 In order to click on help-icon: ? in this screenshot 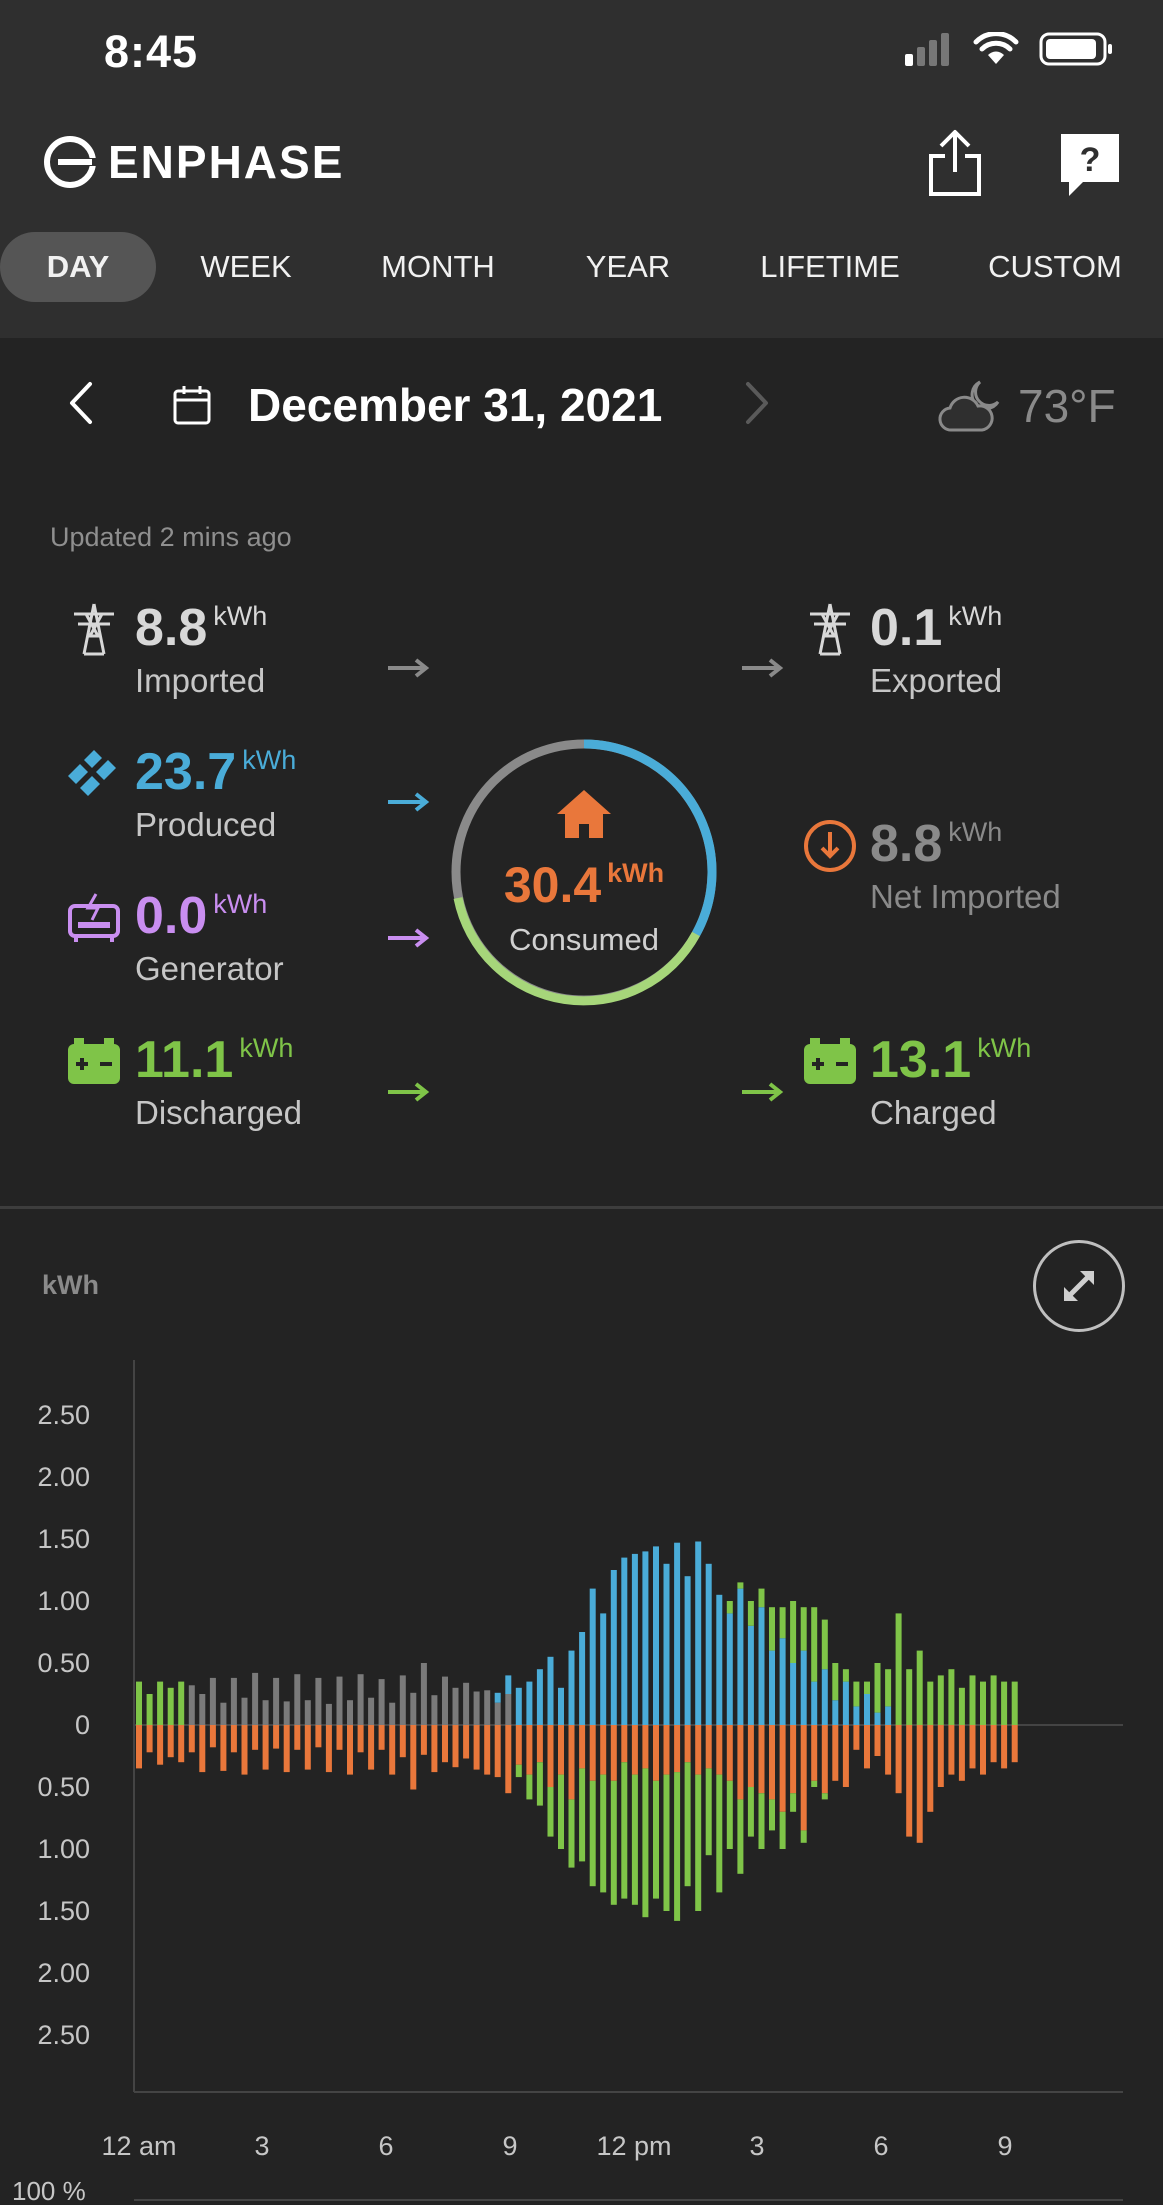, I will do `click(1090, 165)`.